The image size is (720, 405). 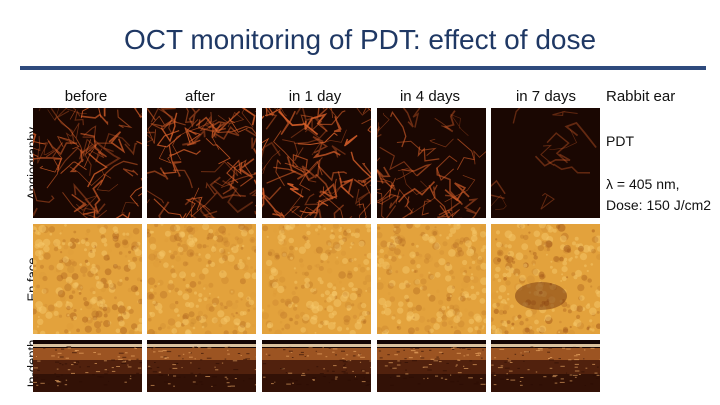 I want to click on treatment-label: PDT, so click(x=620, y=141).